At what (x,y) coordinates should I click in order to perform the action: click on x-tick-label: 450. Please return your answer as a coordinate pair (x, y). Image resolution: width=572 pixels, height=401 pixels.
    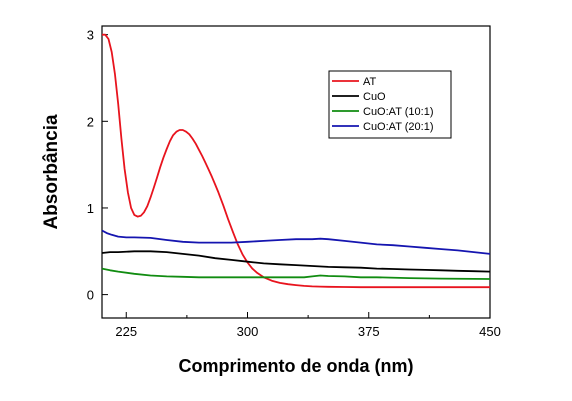
    Looking at the image, I should click on (490, 331).